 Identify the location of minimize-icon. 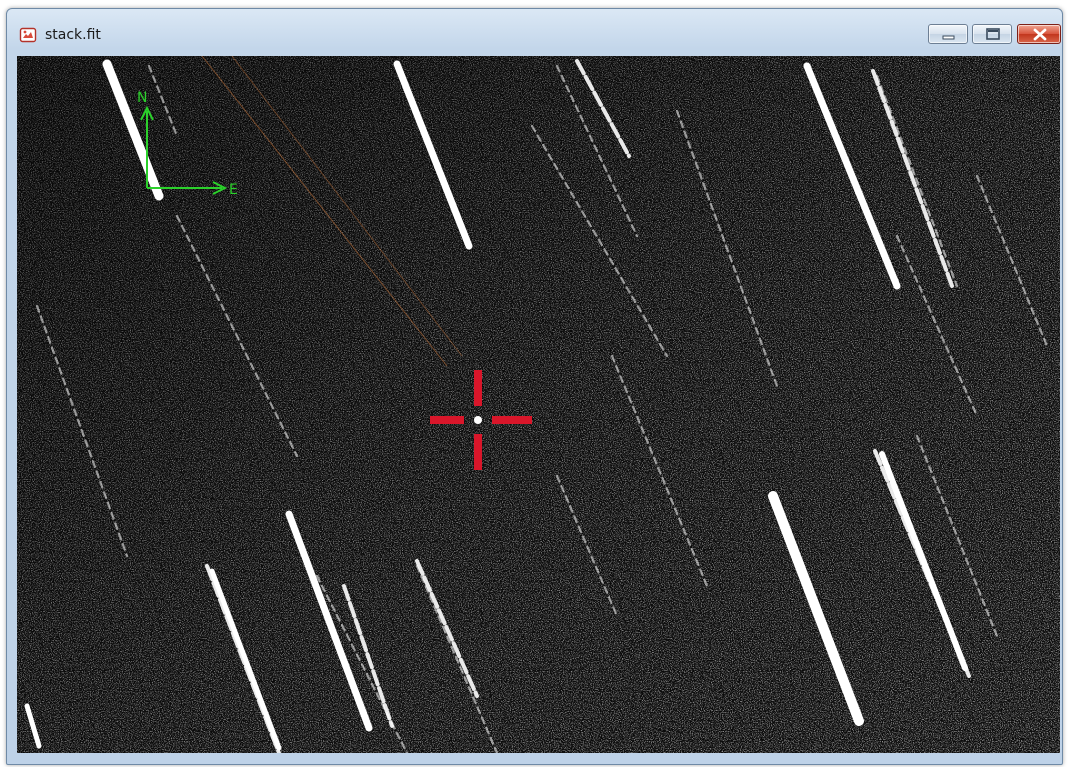
(948, 37).